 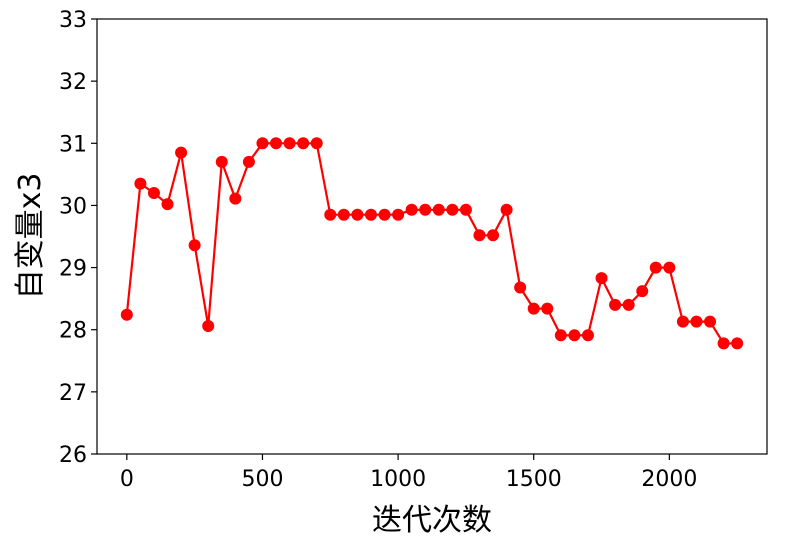 What do you see at coordinates (78, 238) in the screenshot?
I see `y-axis: 26 27 28 29 30 31 32 33` at bounding box center [78, 238].